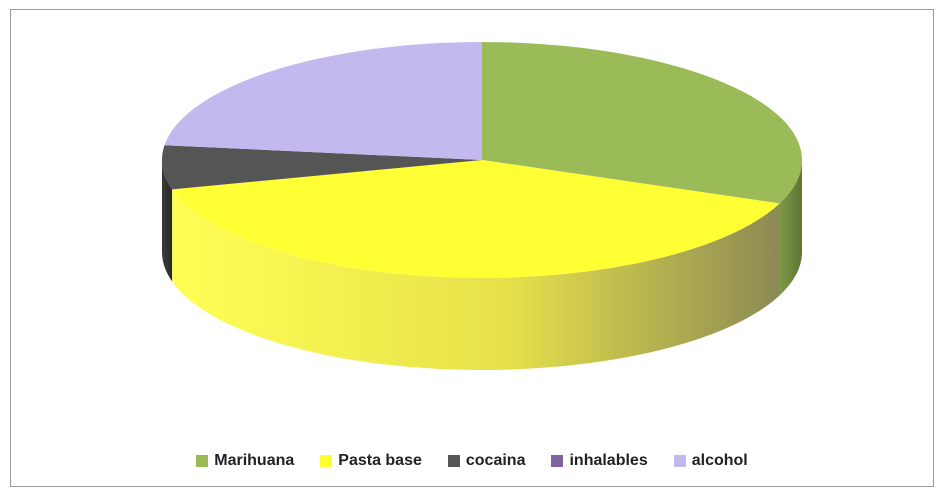 This screenshot has width=944, height=497. I want to click on legend-item-cocaina: cocaina, so click(486, 461).